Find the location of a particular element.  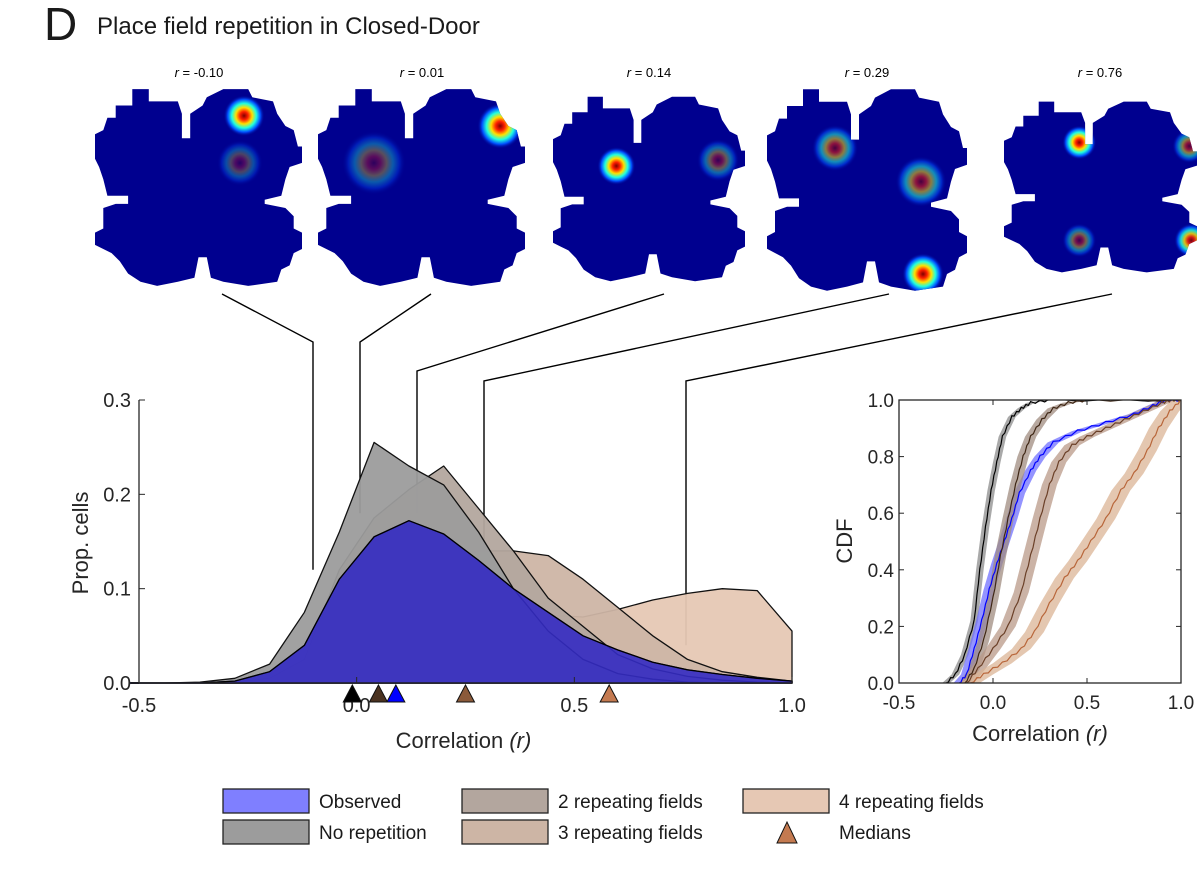

hist-y-tick-label: 0.0 is located at coordinates (117, 684).